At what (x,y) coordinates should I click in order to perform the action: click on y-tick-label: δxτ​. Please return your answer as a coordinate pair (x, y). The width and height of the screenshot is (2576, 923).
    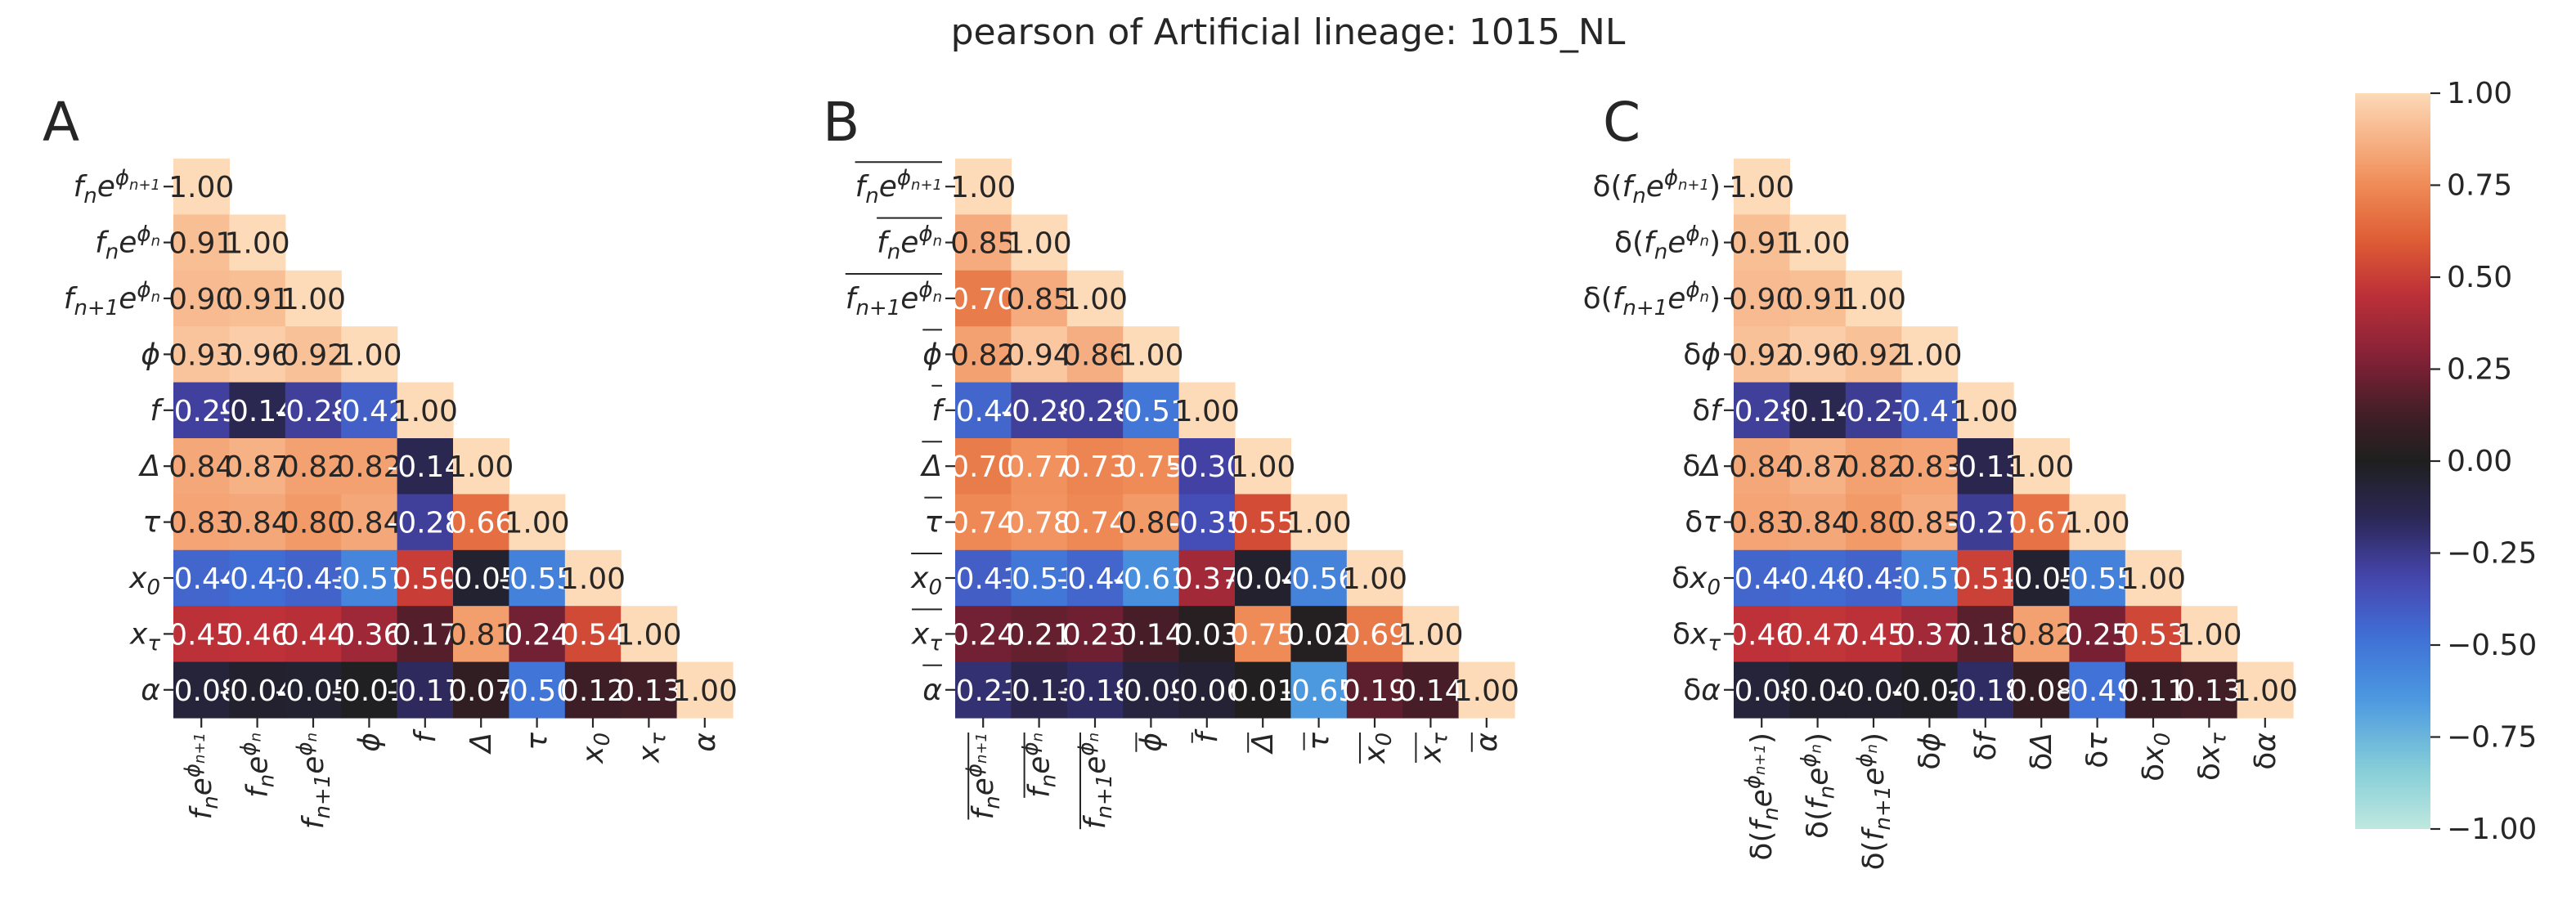
    Looking at the image, I should click on (1696, 636).